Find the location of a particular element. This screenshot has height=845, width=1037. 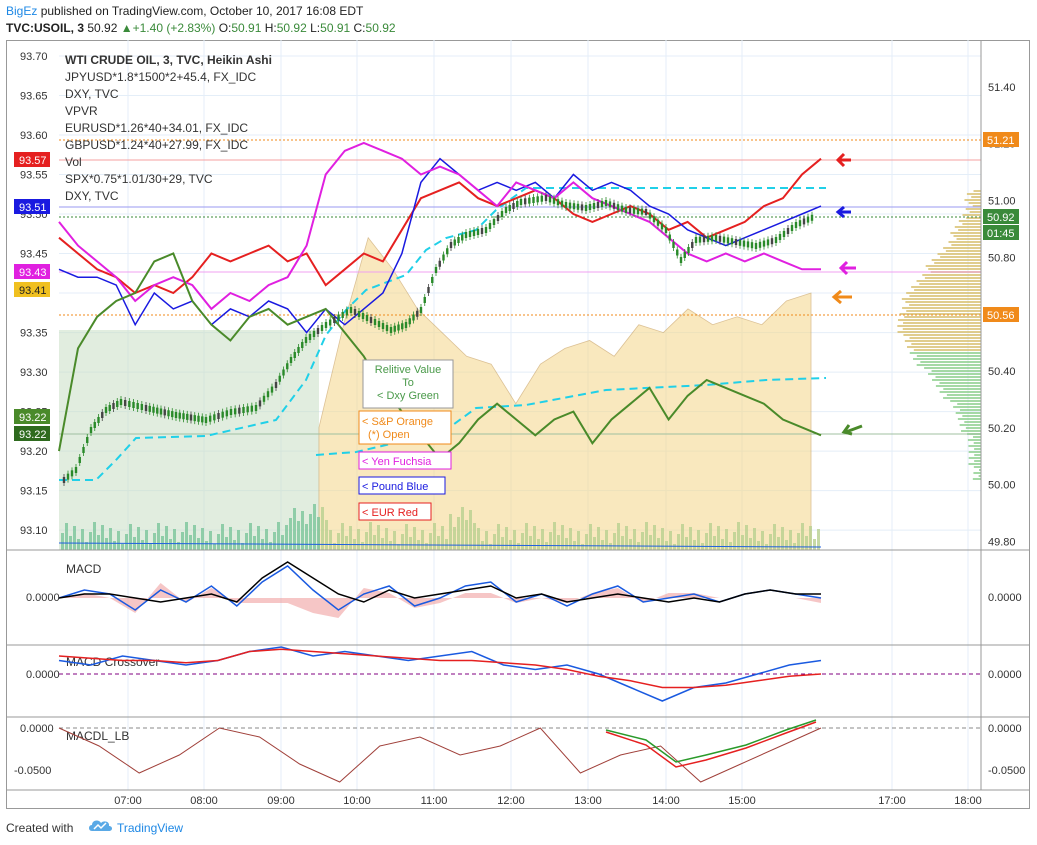

tradingview-cloud-icon is located at coordinates (101, 825).